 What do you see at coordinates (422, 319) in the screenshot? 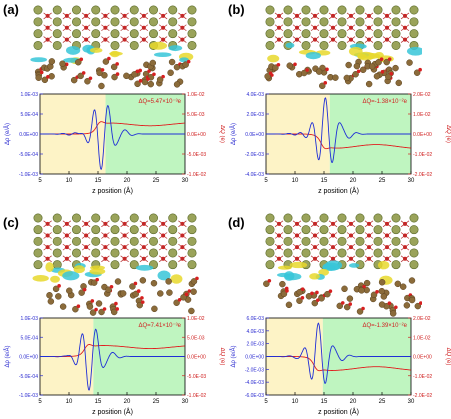
I see `right-tick-label: 2.0E-02` at bounding box center [422, 319].